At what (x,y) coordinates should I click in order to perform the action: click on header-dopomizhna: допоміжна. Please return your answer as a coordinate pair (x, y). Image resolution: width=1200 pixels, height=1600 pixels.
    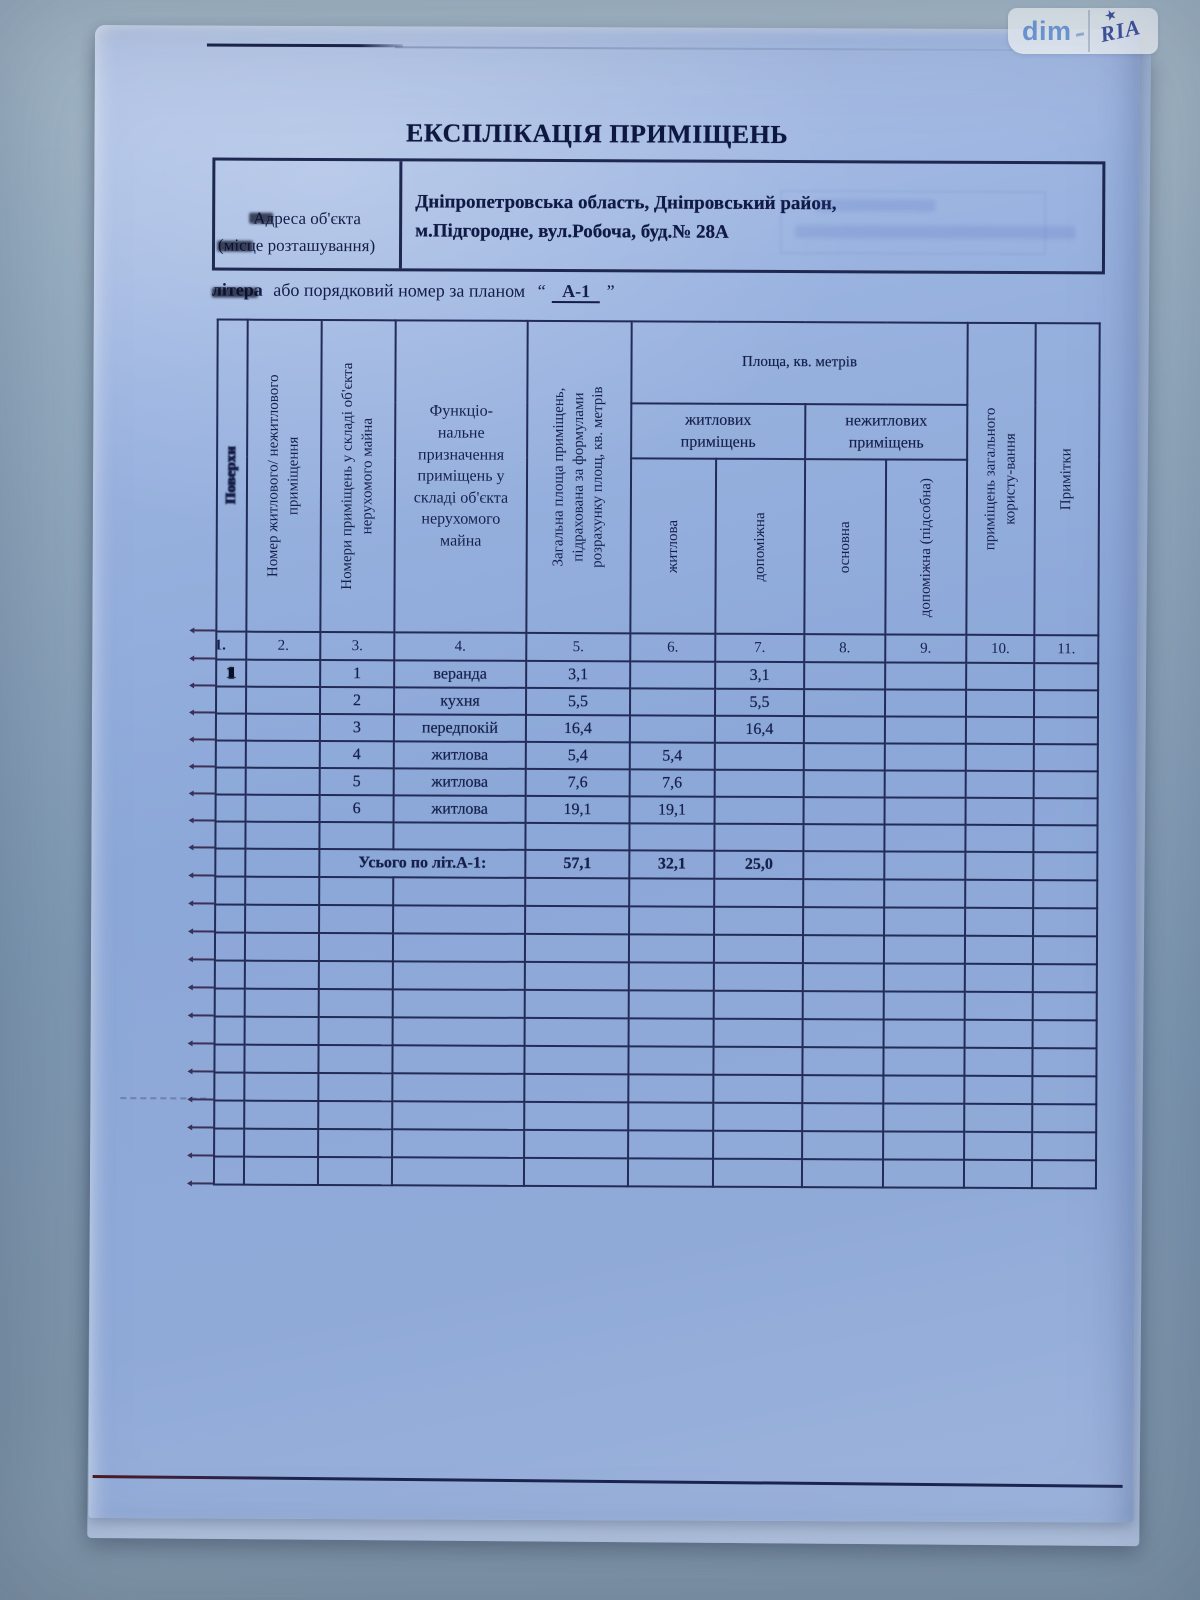
    Looking at the image, I should click on (760, 546).